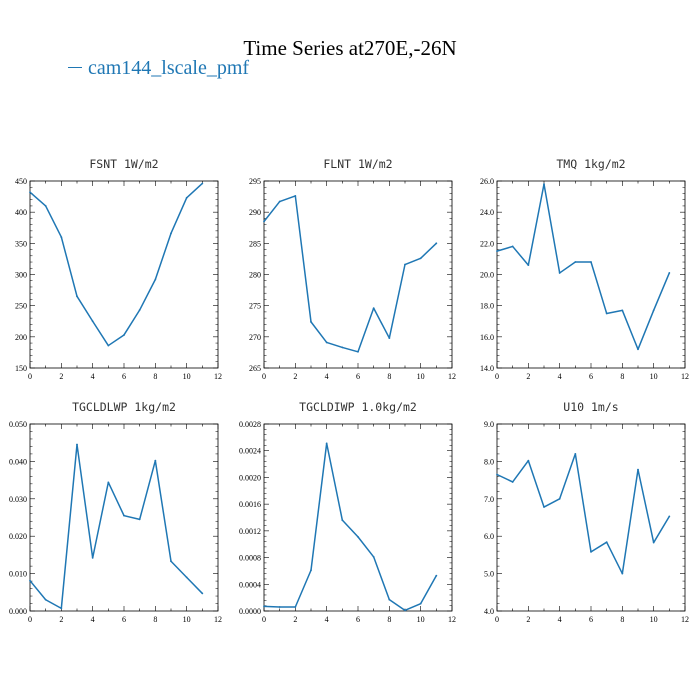 This screenshot has width=700, height=700. What do you see at coordinates (255, 337) in the screenshot?
I see `y-tick-label: 270` at bounding box center [255, 337].